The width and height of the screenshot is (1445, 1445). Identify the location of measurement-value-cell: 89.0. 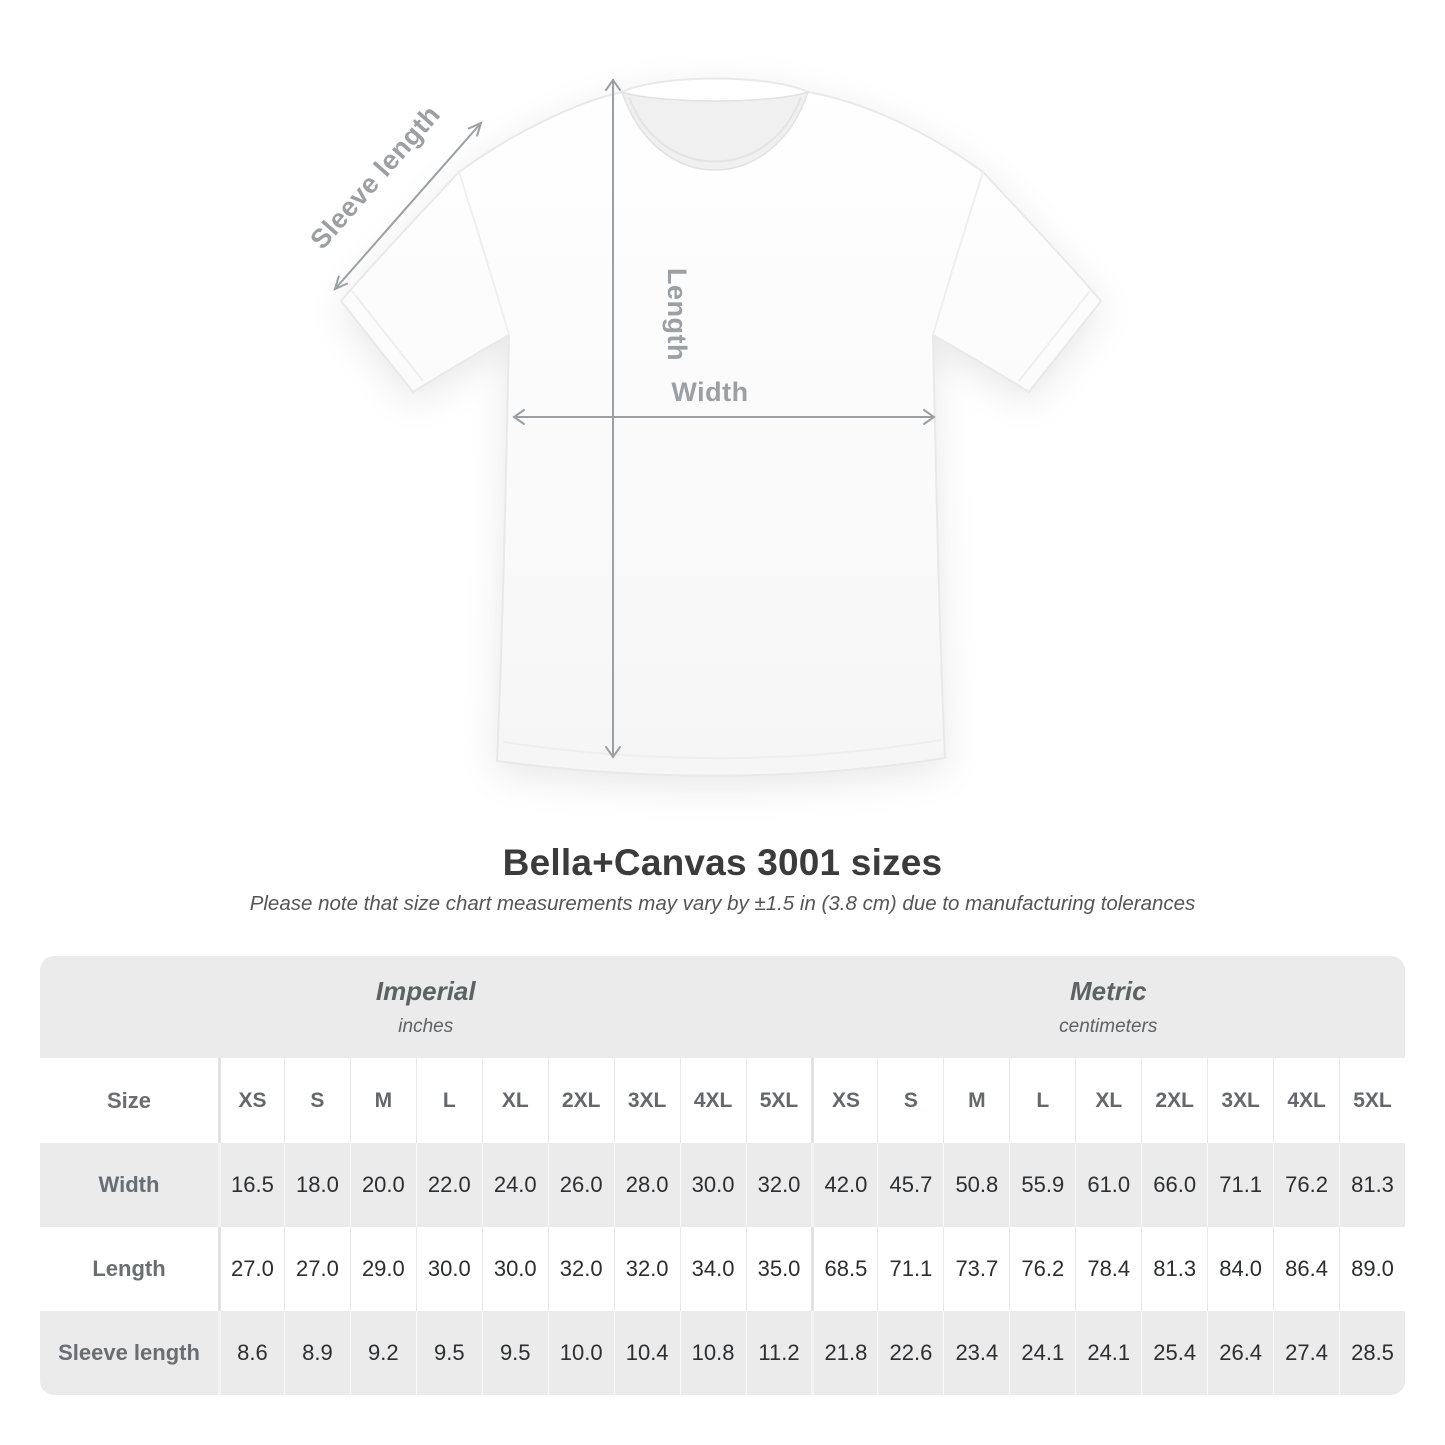
(1372, 1269).